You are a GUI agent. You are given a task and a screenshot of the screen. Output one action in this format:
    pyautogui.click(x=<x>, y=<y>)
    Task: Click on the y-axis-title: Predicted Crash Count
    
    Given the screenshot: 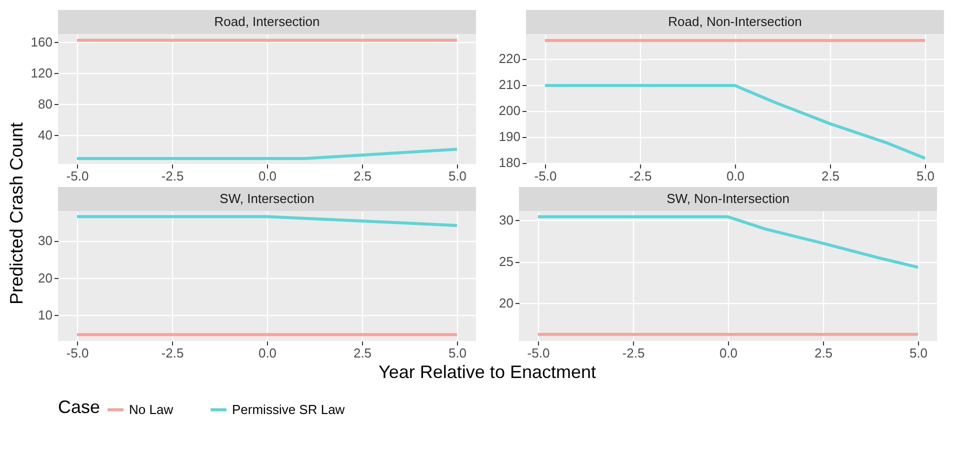 What is the action you would take?
    pyautogui.click(x=16, y=213)
    